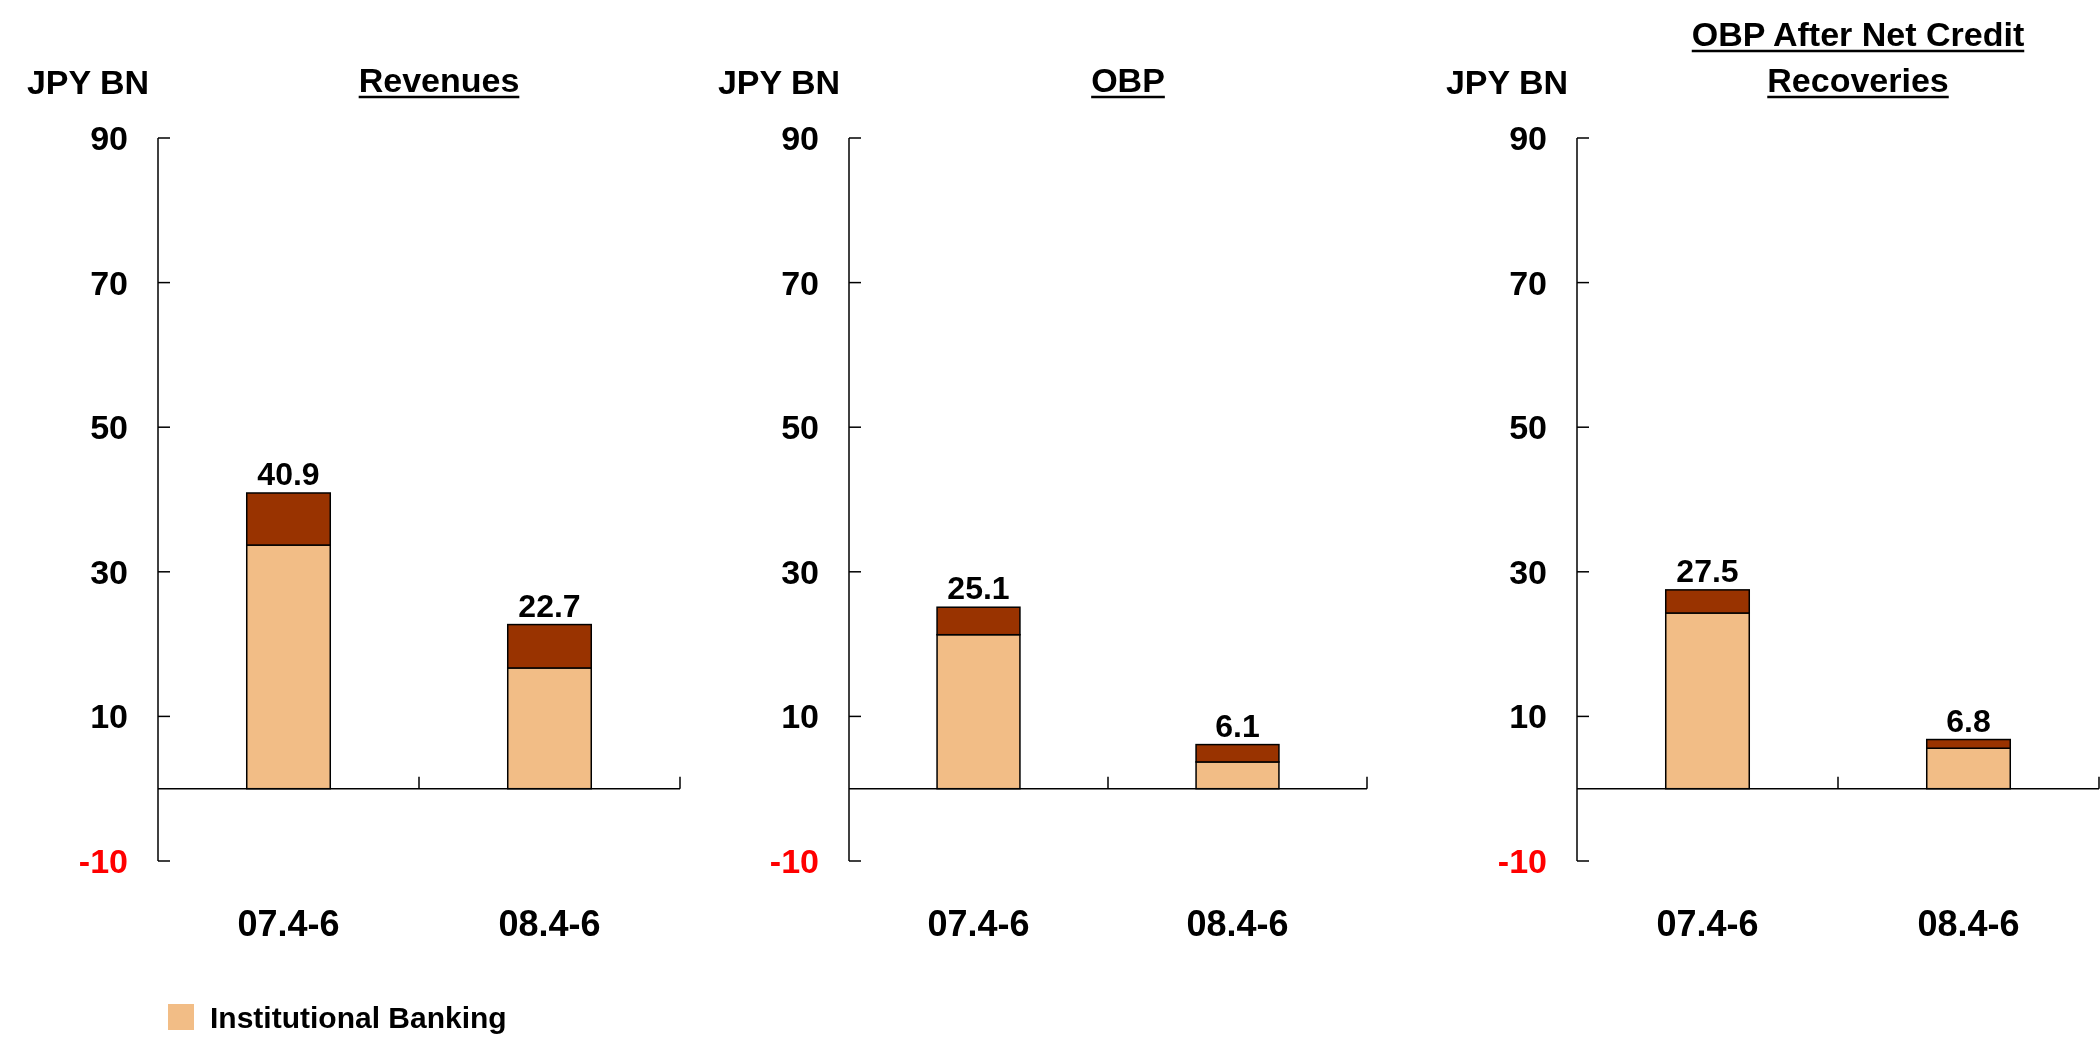 This screenshot has height=1058, width=2100. I want to click on total-label: 6.8, so click(1968, 720).